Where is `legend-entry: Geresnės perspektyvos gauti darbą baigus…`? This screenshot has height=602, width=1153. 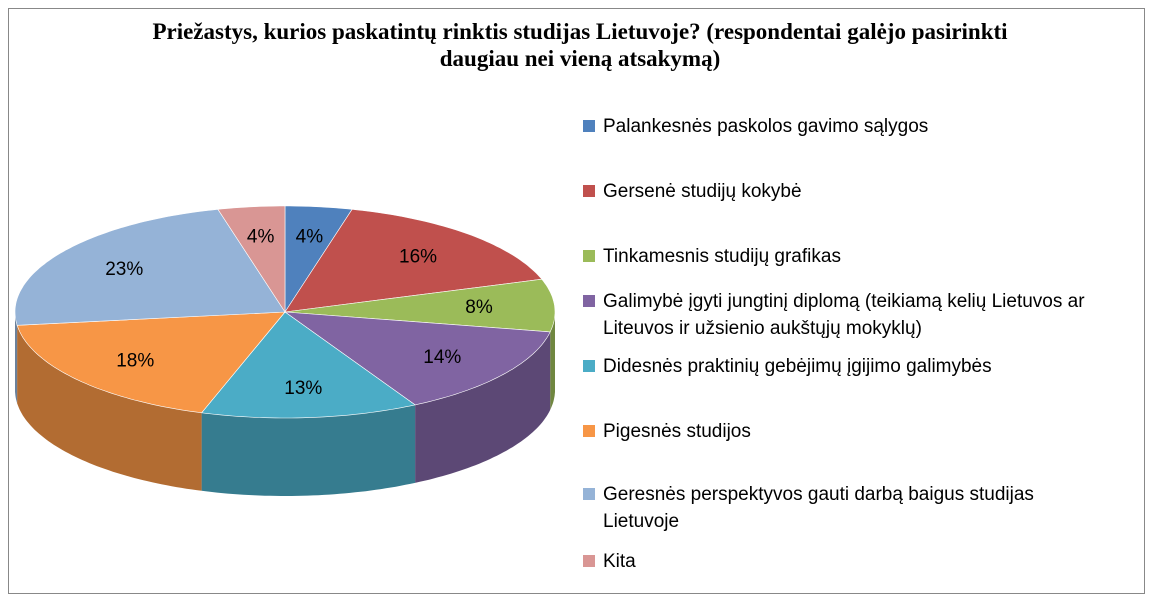
legend-entry: Geresnės perspektyvos gauti darbą baigus… is located at coordinates (833, 508).